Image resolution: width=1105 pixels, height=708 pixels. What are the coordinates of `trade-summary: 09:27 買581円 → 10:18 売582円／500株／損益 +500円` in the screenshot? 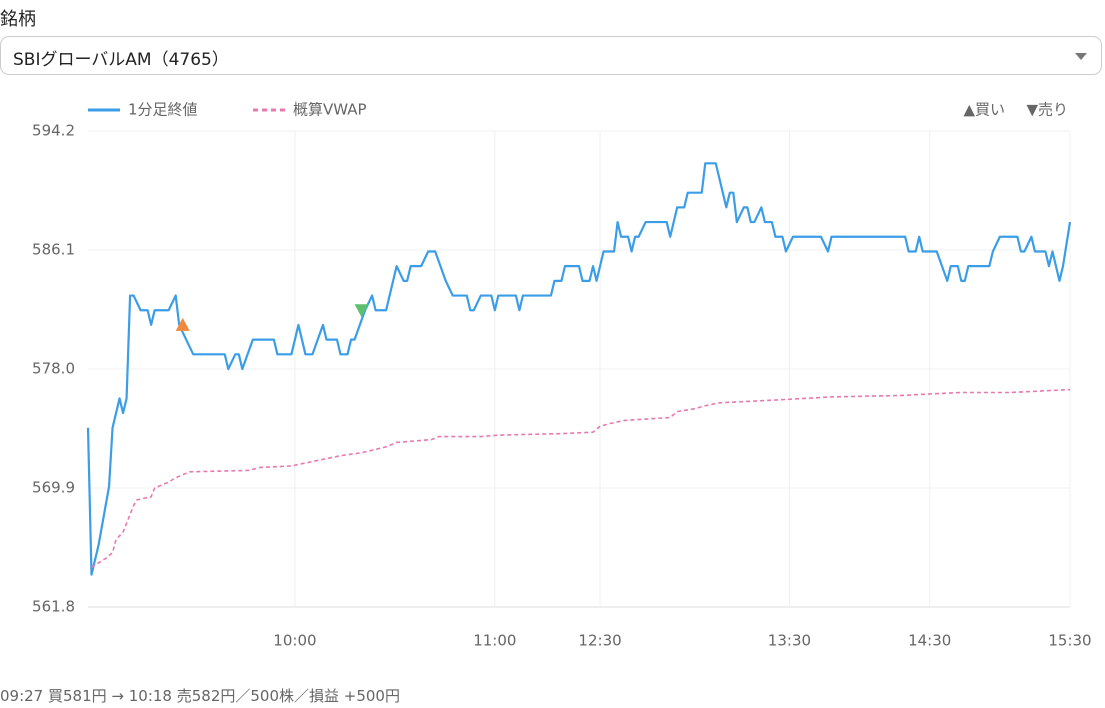 It's located at (200, 696).